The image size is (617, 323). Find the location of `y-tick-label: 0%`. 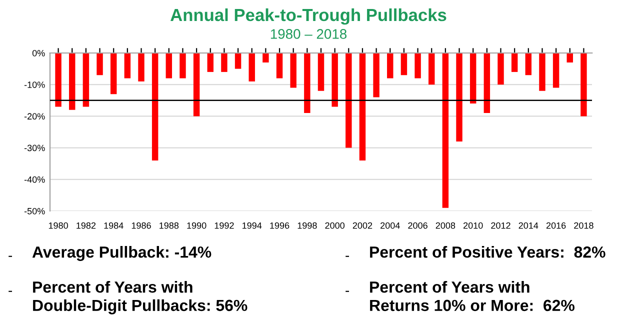

y-tick-label: 0% is located at coordinates (38, 53).